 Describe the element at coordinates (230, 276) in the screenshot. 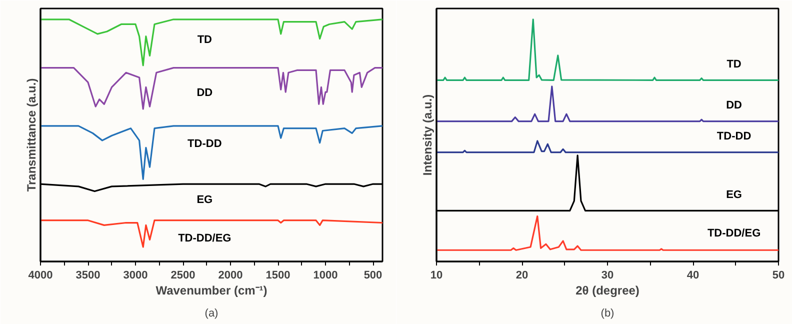

I see `x-tick-label: 2000` at that location.